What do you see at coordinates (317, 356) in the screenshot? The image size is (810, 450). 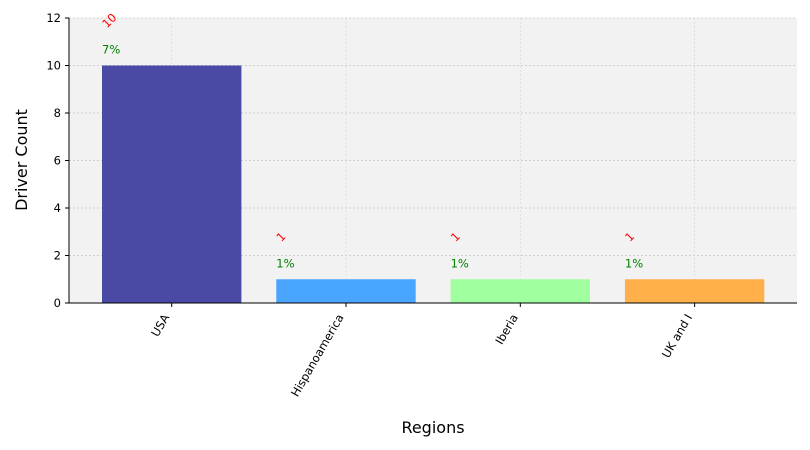 I see `x-tick-label: Hispanoamerica` at bounding box center [317, 356].